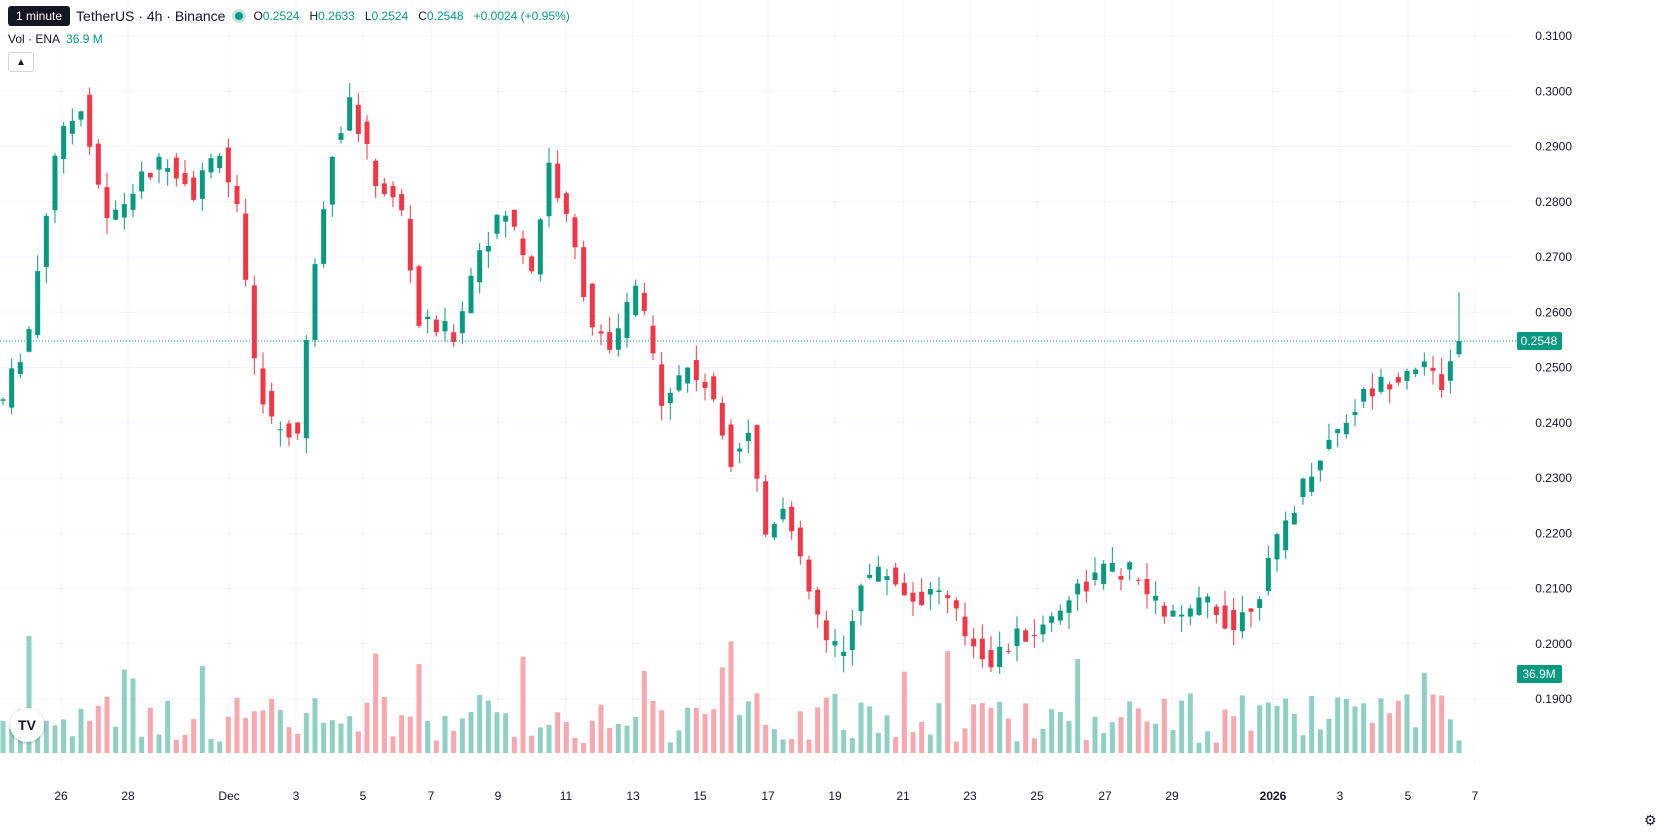 The image size is (1678, 835). Describe the element at coordinates (1172, 796) in the screenshot. I see `x-tick-label: 29` at that location.